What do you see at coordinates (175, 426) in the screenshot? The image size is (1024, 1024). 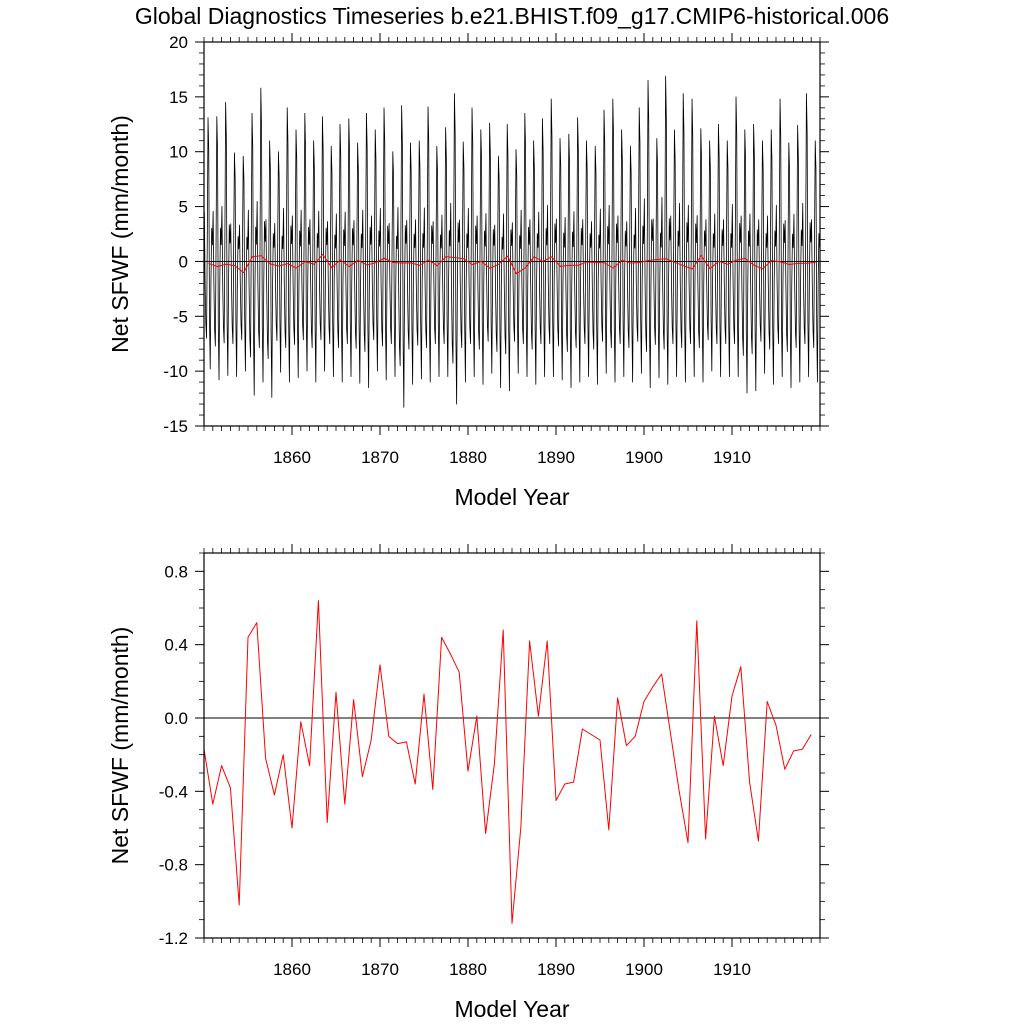 I see `y-tick-label: -15` at bounding box center [175, 426].